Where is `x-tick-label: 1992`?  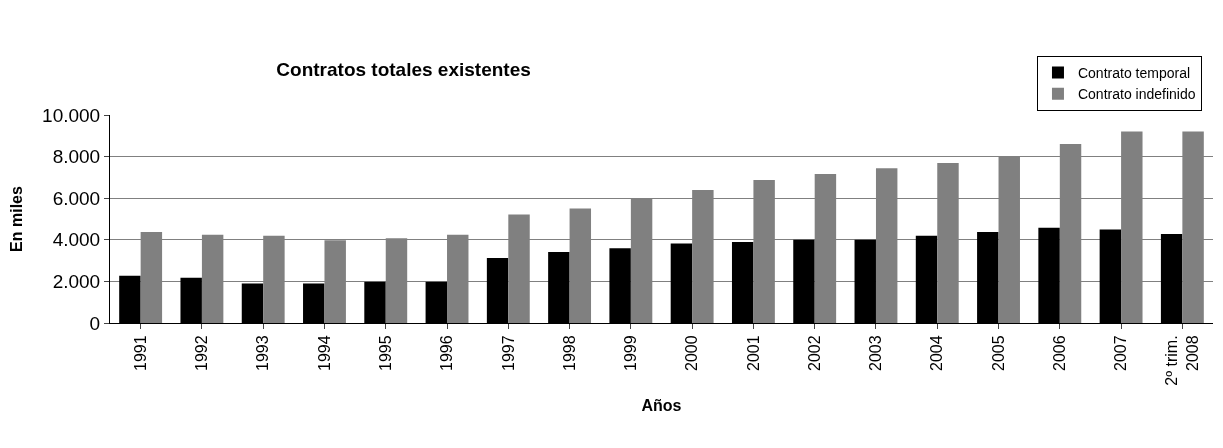
x-tick-label: 1992 is located at coordinates (202, 353).